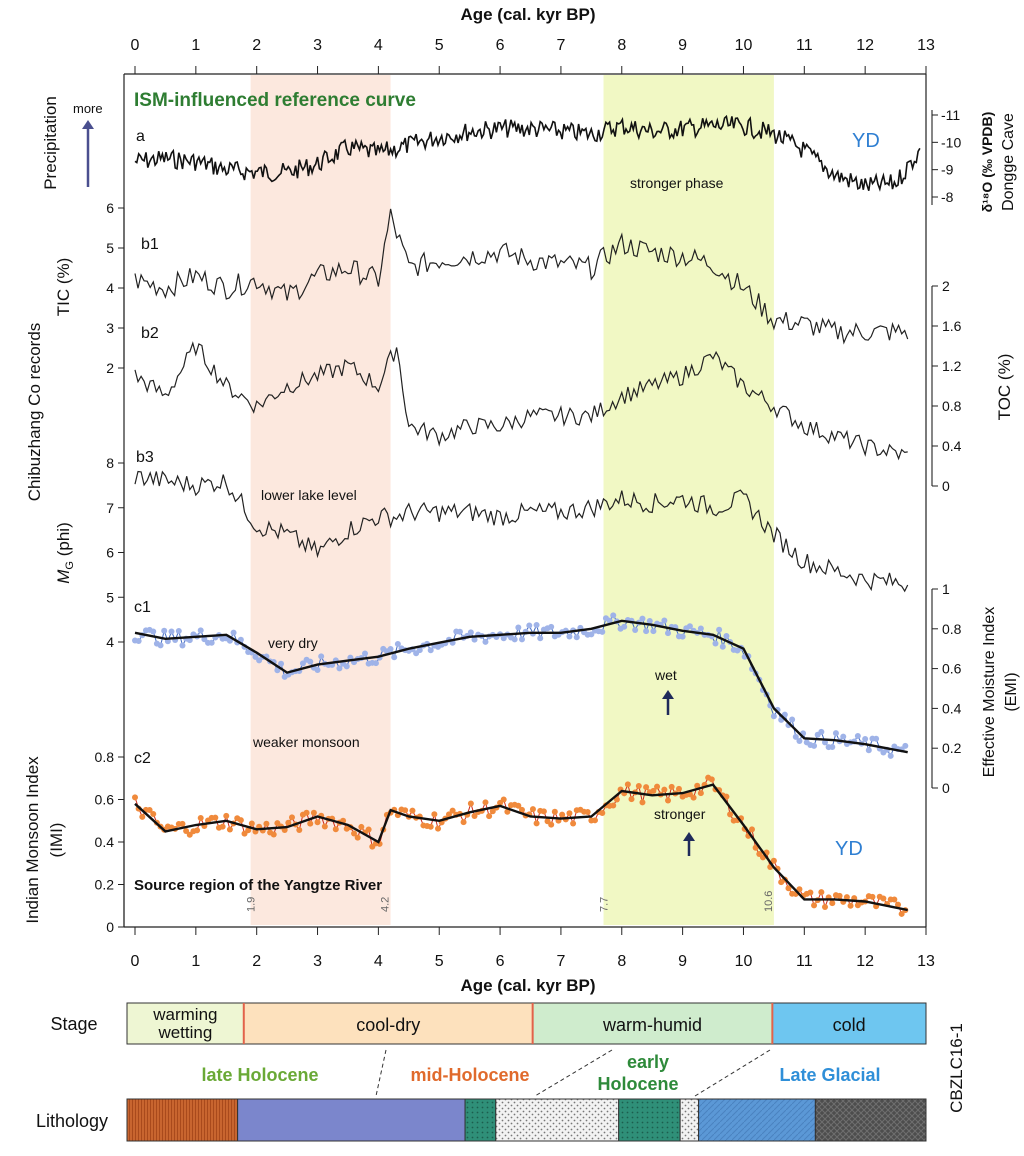 This screenshot has height=1156, width=1024. Describe the element at coordinates (309, 495) in the screenshot. I see `annotation-lower-lake-level: lower lake level` at that location.